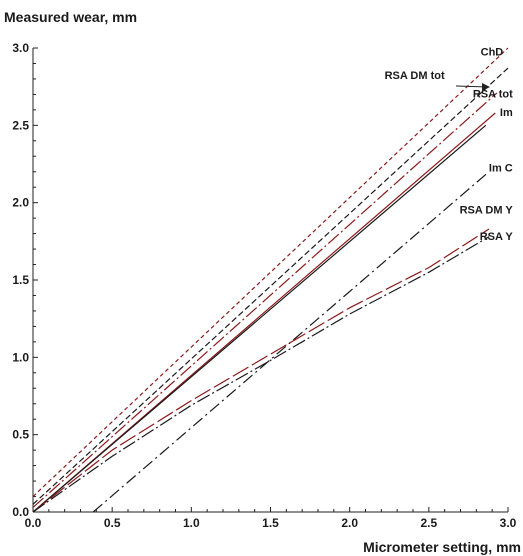 The image size is (523, 556). I want to click on x-tick-label: 2.0, so click(349, 523).